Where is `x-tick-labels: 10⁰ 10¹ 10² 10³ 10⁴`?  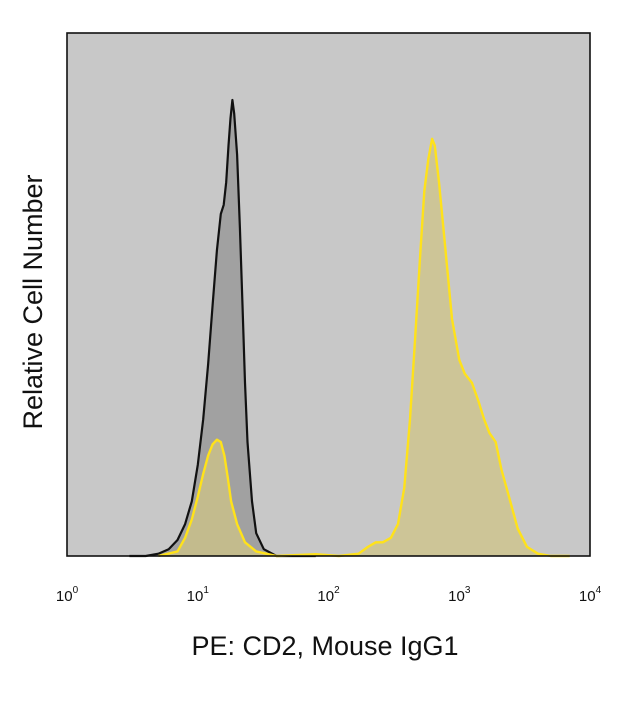
x-tick-labels: 10⁰ 10¹ 10² 10³ 10⁴ is located at coordinates (329, 595).